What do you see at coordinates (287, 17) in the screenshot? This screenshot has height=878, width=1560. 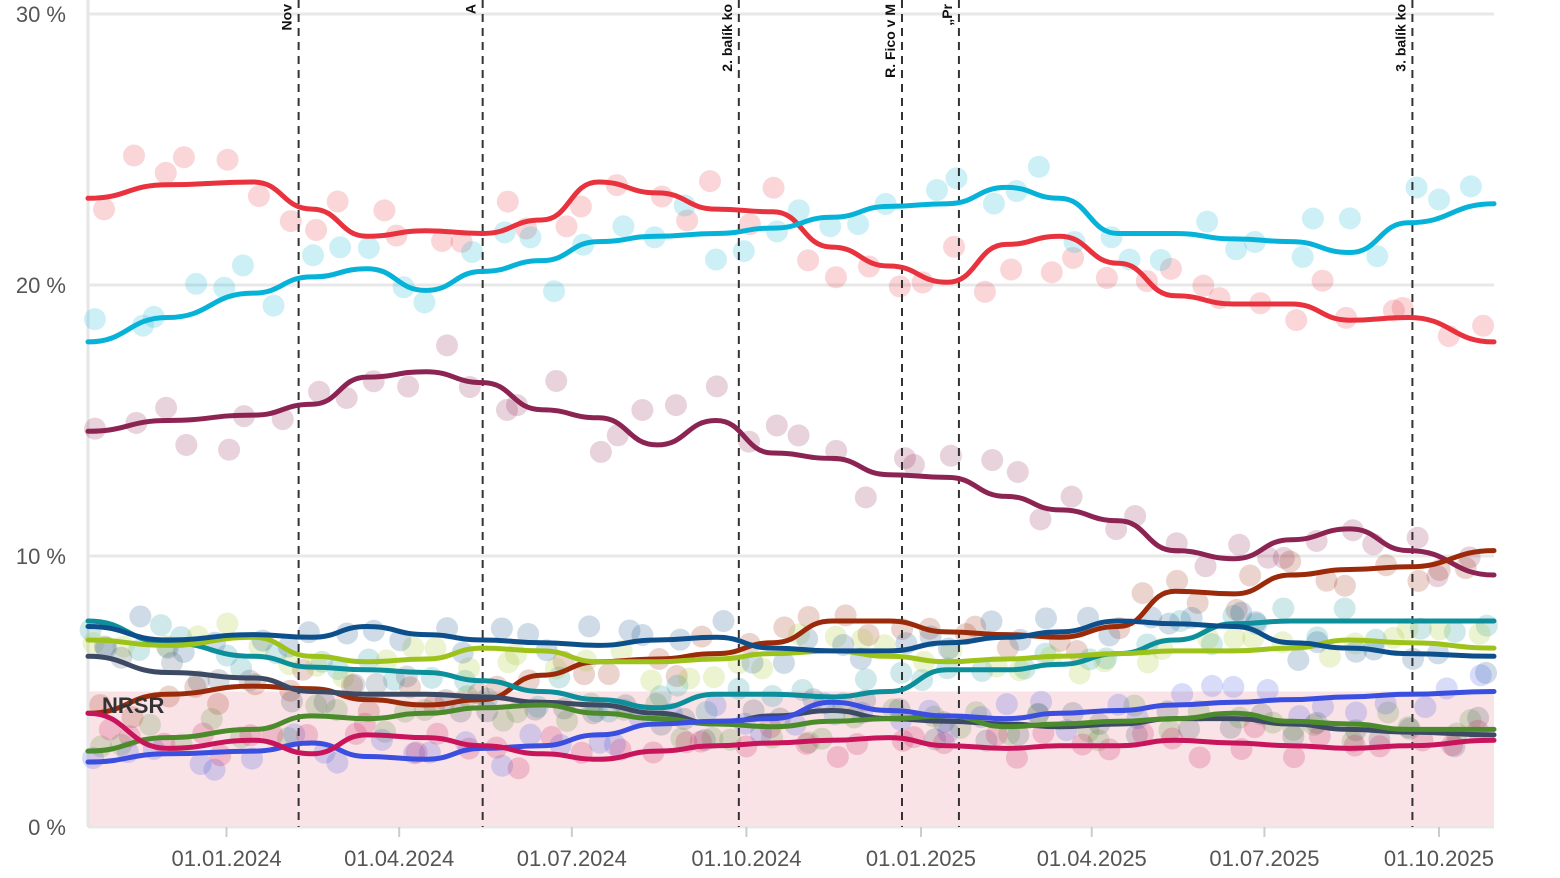 I see `event-label: Nov` at bounding box center [287, 17].